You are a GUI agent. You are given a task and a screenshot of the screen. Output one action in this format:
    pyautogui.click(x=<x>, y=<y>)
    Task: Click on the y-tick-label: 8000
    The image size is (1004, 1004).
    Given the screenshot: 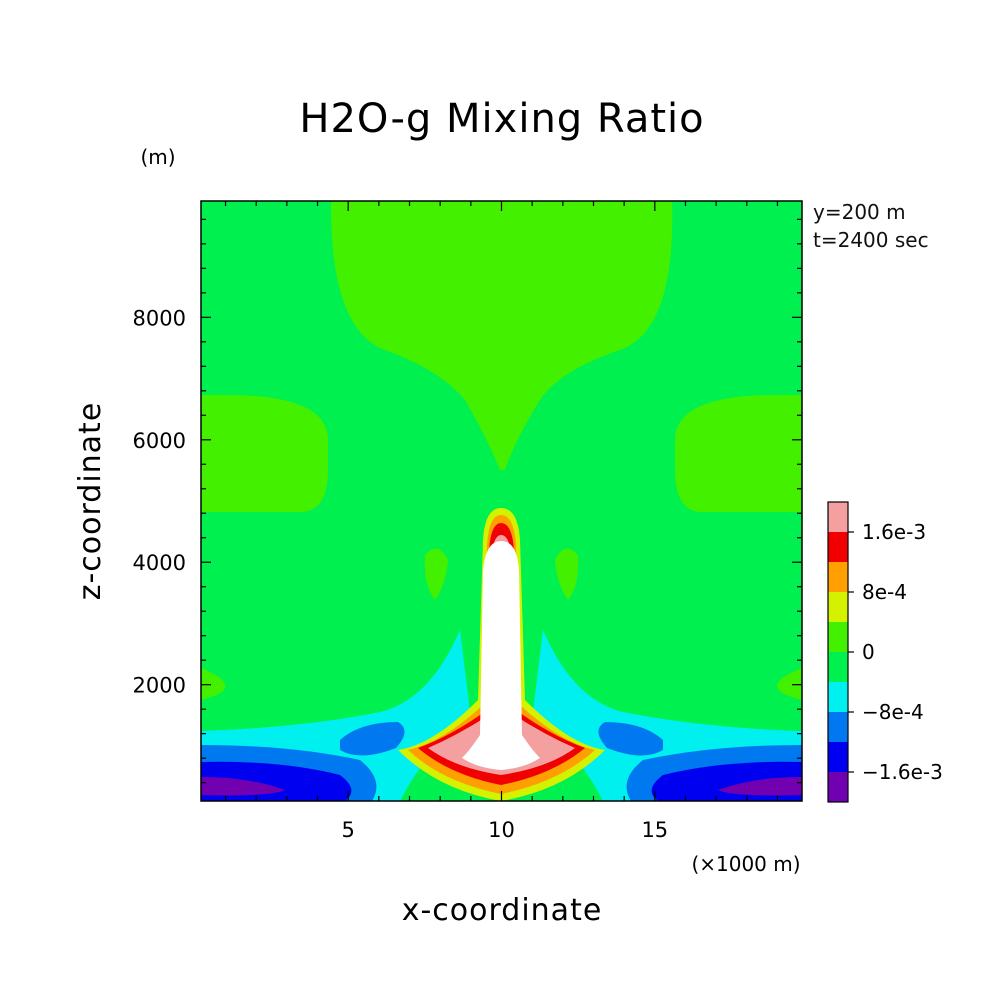 What is the action you would take?
    pyautogui.click(x=159, y=318)
    